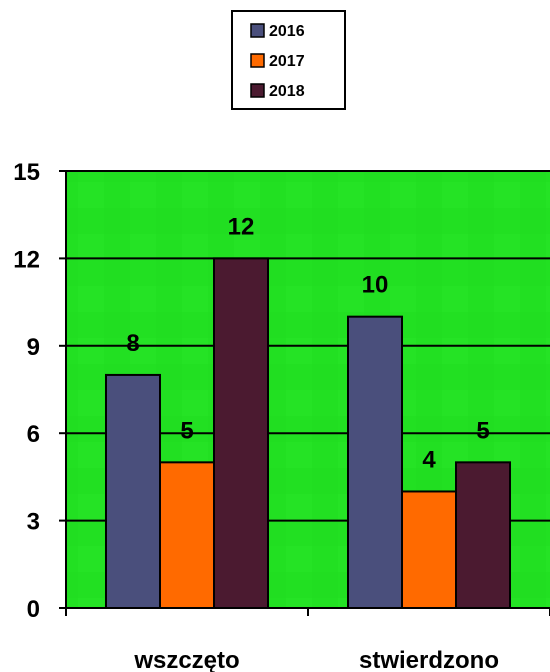 This screenshot has height=672, width=550. I want to click on data-label: 12, so click(241, 226).